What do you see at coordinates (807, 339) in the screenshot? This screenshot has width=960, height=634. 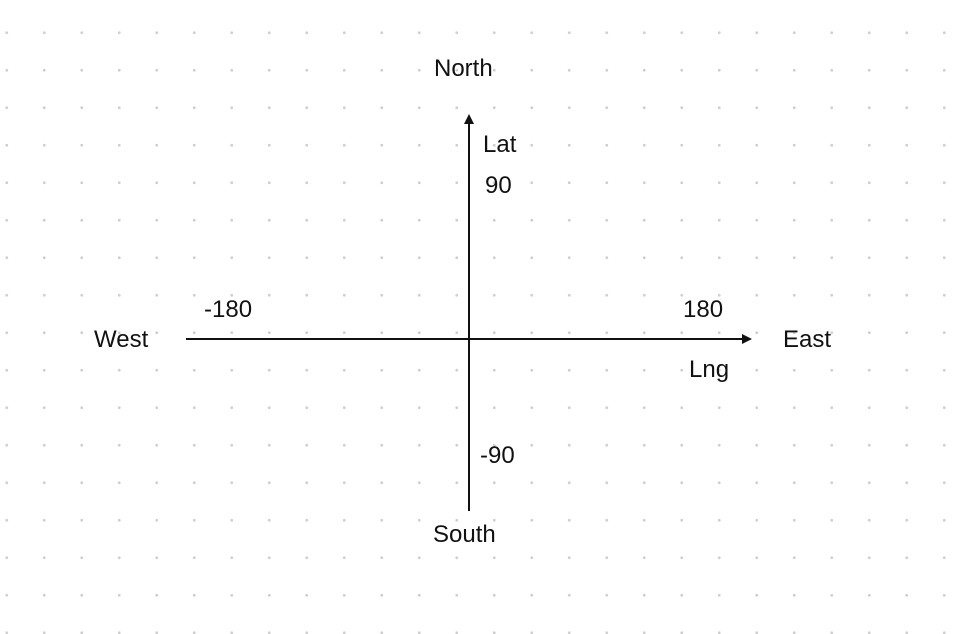 I see `east-label: East` at bounding box center [807, 339].